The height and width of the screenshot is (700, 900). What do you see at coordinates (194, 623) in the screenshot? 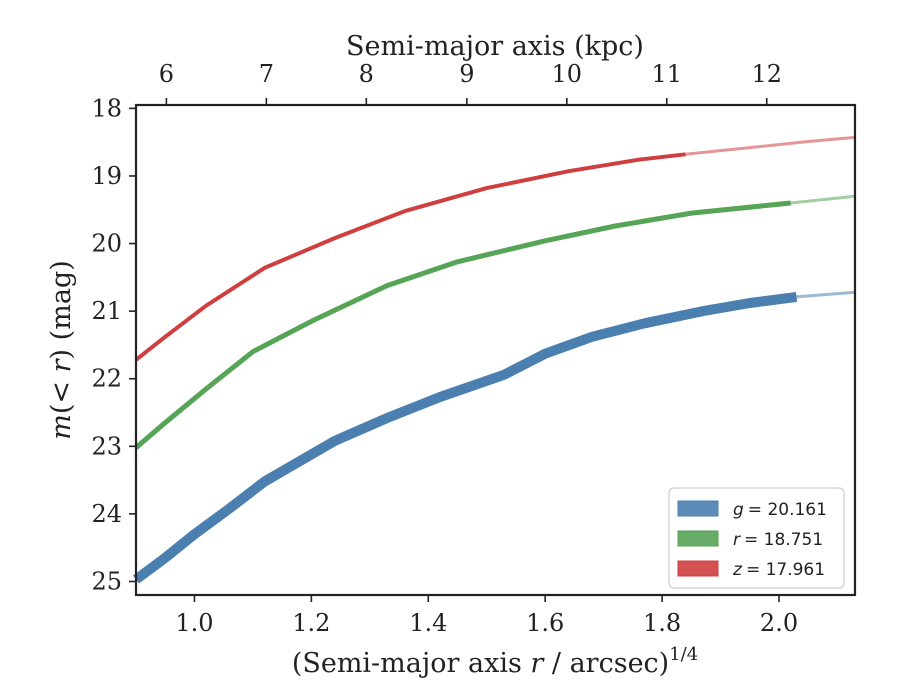
I see `x-tick-label: 1.0` at bounding box center [194, 623].